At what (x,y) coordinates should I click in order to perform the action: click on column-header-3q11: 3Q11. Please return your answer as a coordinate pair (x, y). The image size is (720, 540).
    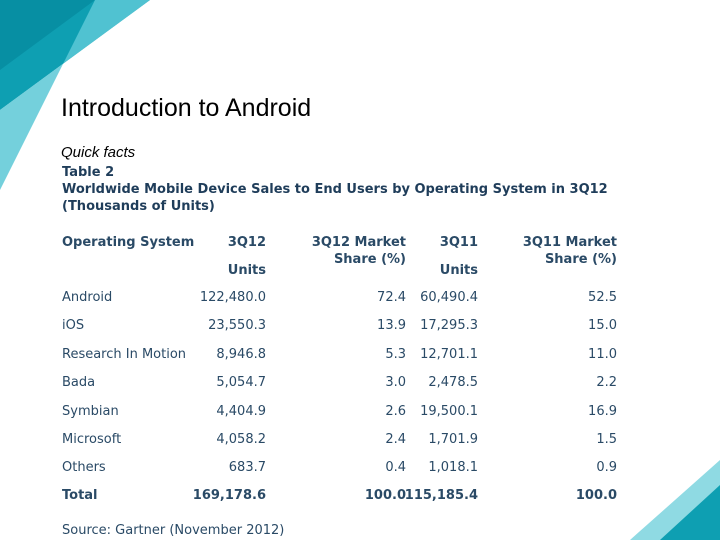
    Looking at the image, I should click on (458, 242).